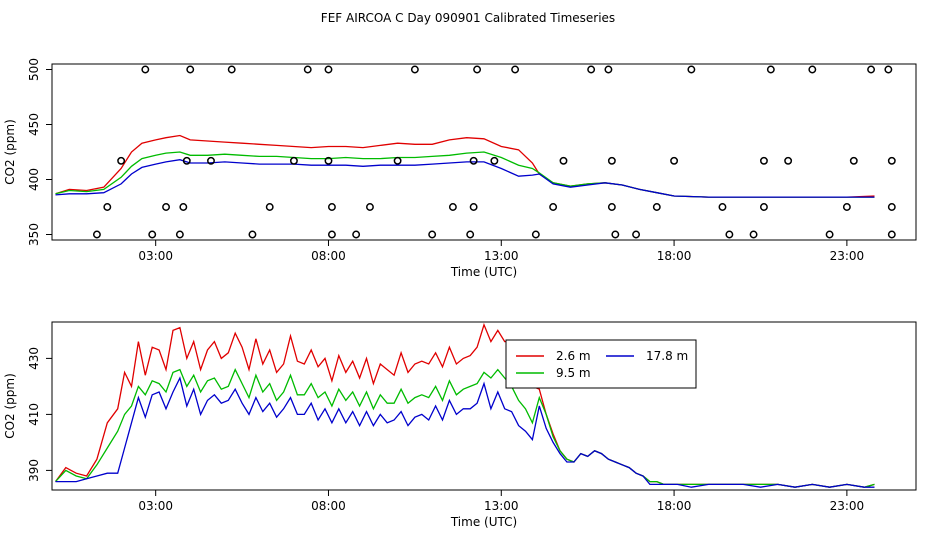 This screenshot has height=544, width=936. I want to click on series-line-s95, so click(465, 174).